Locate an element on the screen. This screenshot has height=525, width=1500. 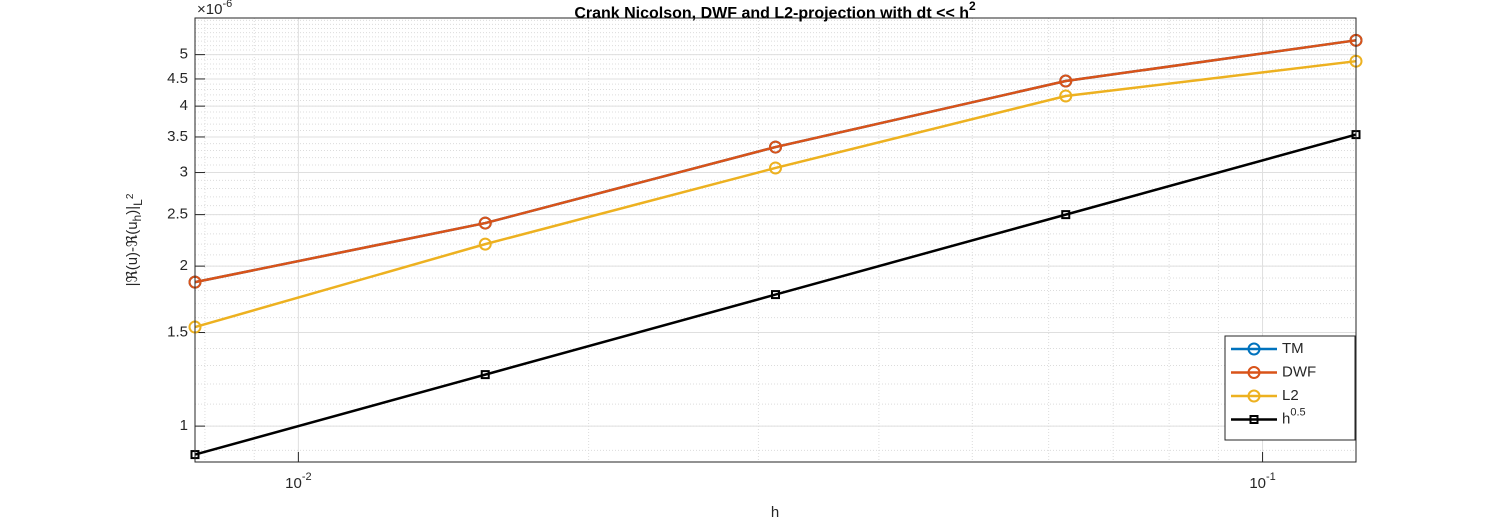
y-tick-label: 2 is located at coordinates (184, 265).